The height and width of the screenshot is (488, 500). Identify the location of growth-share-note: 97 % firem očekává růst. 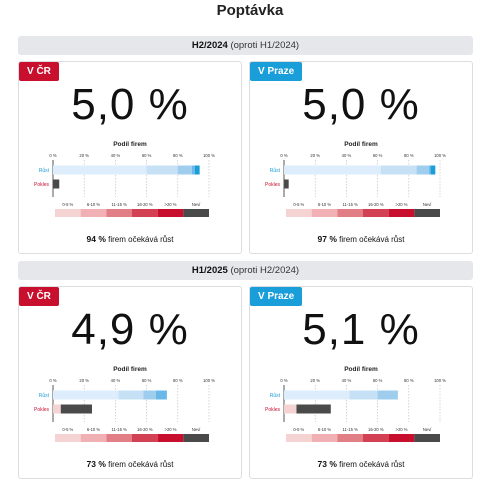
(361, 239).